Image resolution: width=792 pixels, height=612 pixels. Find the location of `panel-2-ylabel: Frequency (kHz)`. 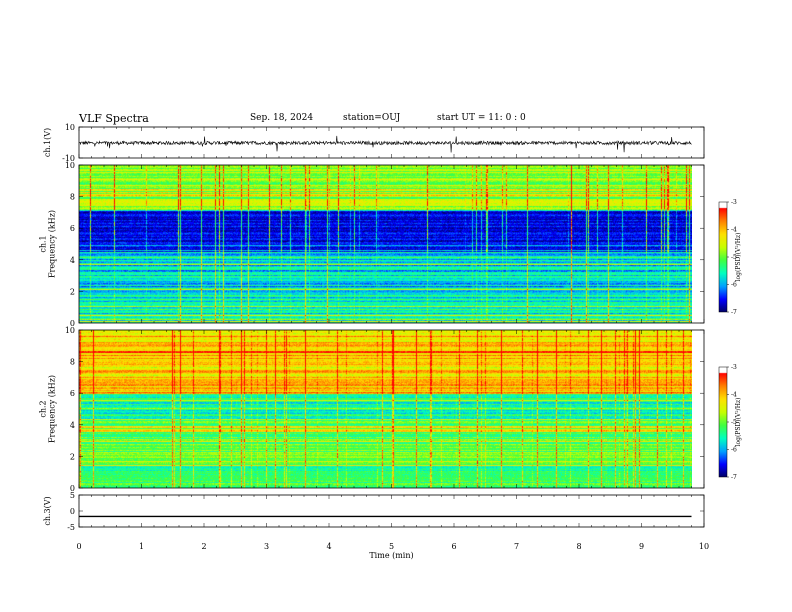

panel-2-ylabel: Frequency (kHz) is located at coordinates (52, 244).